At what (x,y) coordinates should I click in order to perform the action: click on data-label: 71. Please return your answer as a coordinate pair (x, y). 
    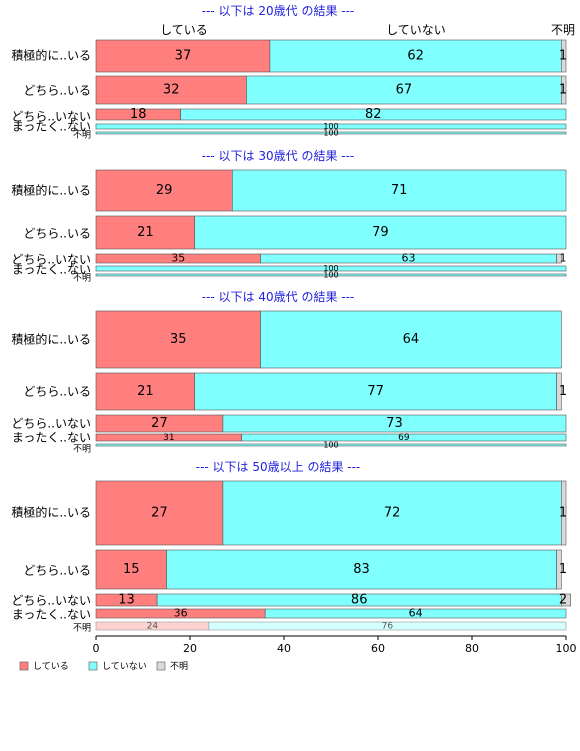
    Looking at the image, I should click on (399, 190).